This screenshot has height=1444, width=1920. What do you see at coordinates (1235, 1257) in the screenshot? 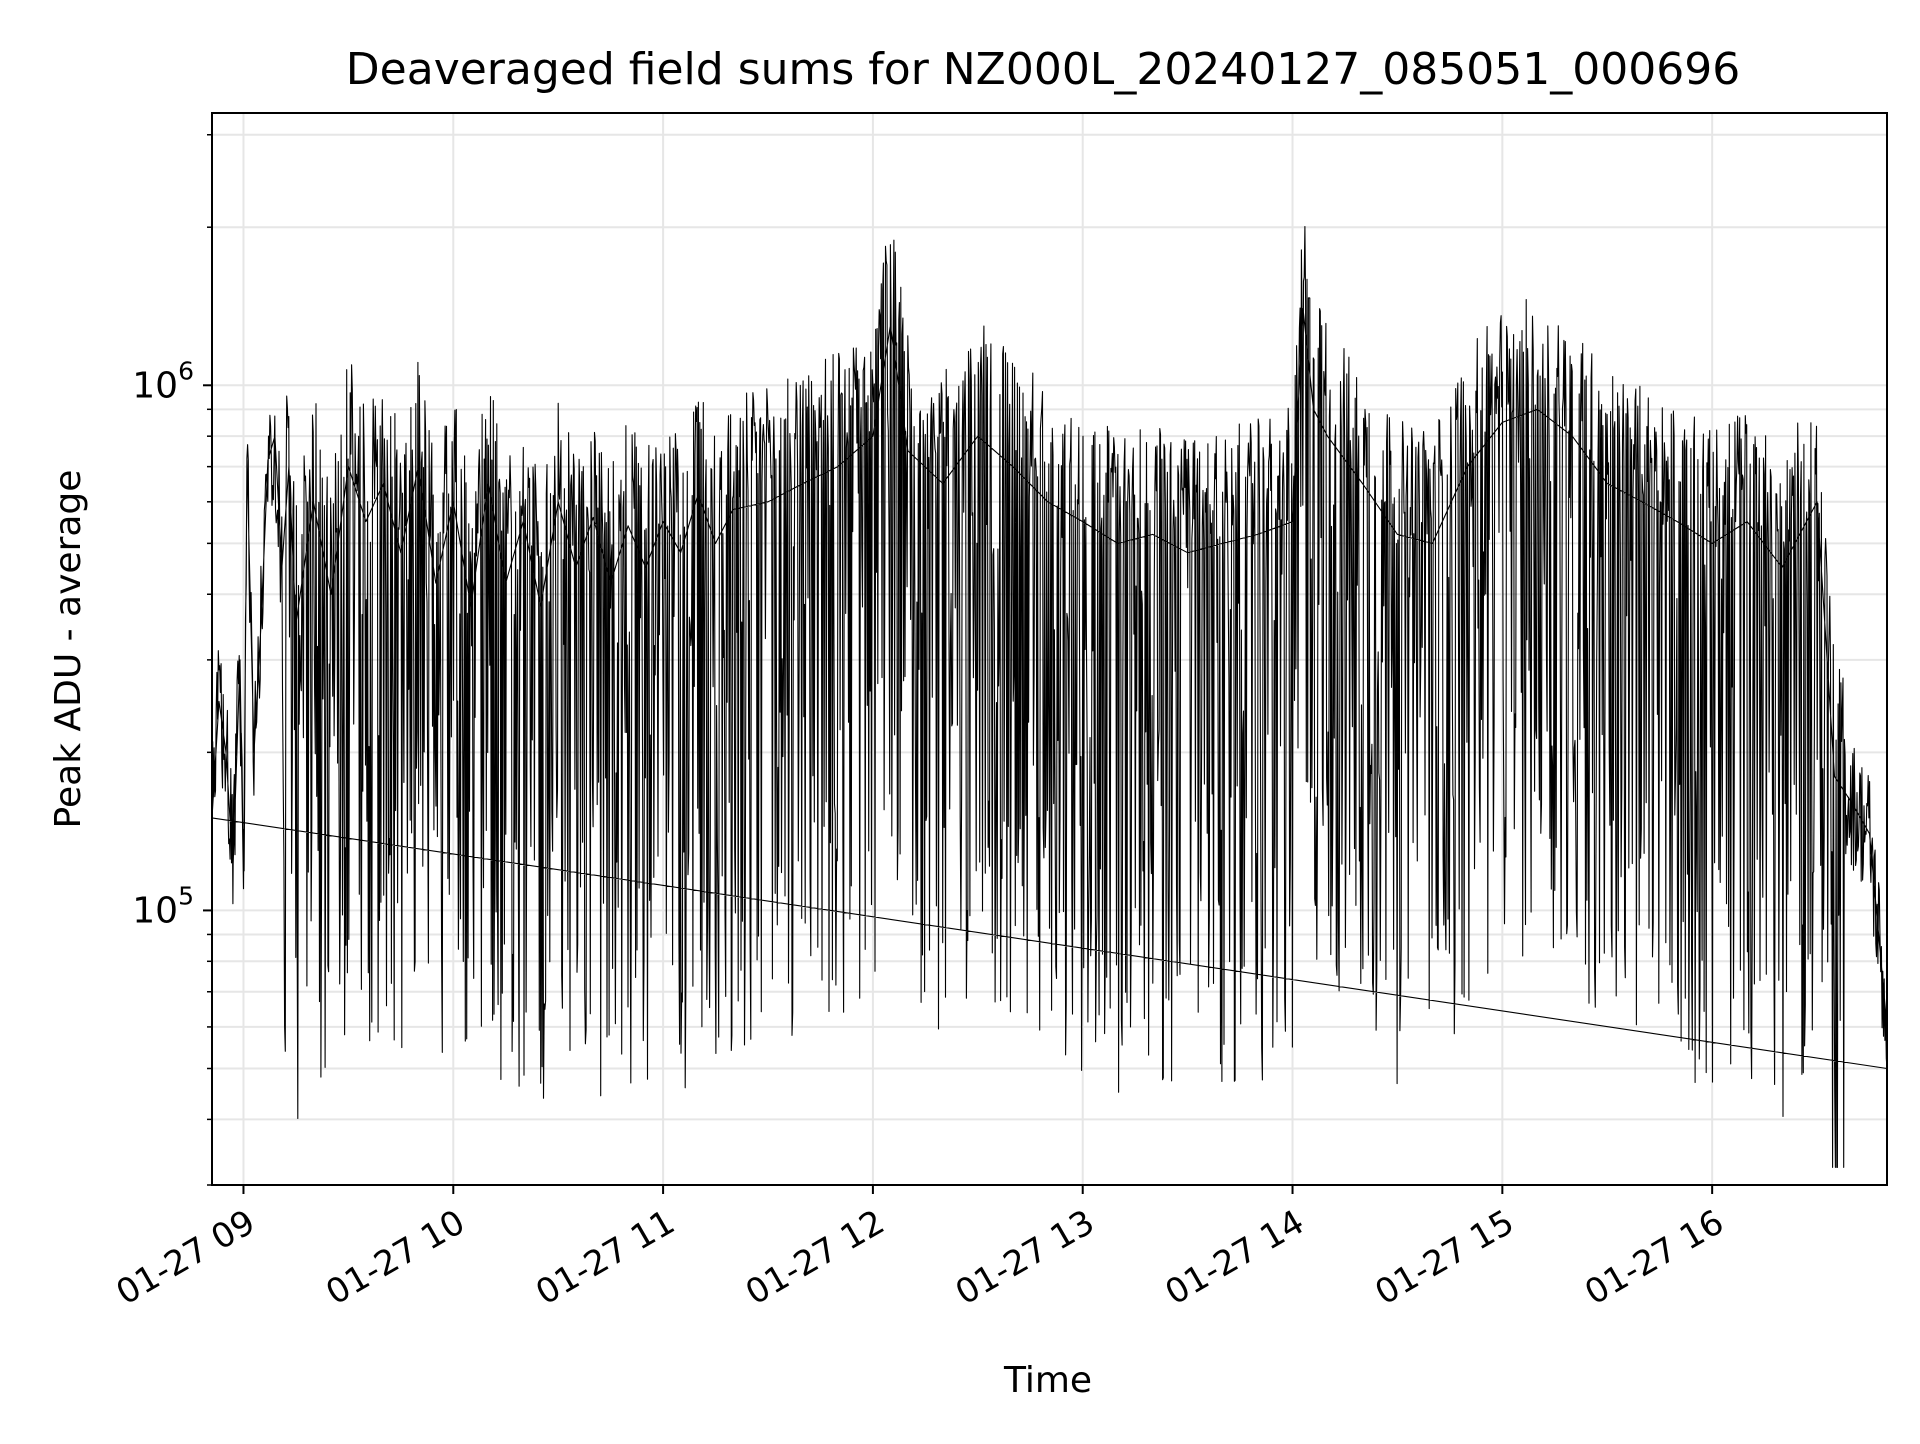
I see `x-tick-label: 01-27 14` at bounding box center [1235, 1257].